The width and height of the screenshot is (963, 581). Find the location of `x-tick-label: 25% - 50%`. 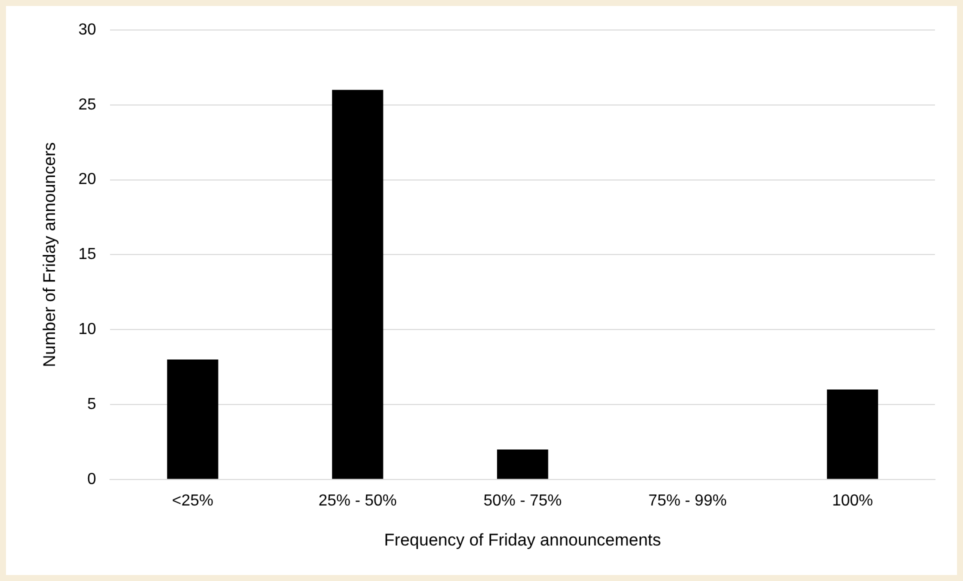

x-tick-label: 25% - 50% is located at coordinates (357, 501).